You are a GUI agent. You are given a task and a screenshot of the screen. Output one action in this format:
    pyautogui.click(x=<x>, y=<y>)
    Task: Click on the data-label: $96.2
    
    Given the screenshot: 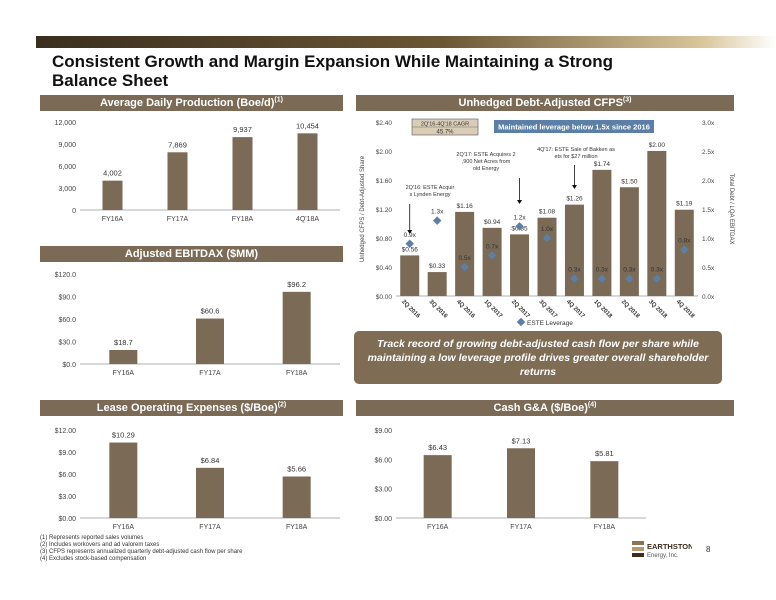 What is the action you would take?
    pyautogui.click(x=296, y=284)
    